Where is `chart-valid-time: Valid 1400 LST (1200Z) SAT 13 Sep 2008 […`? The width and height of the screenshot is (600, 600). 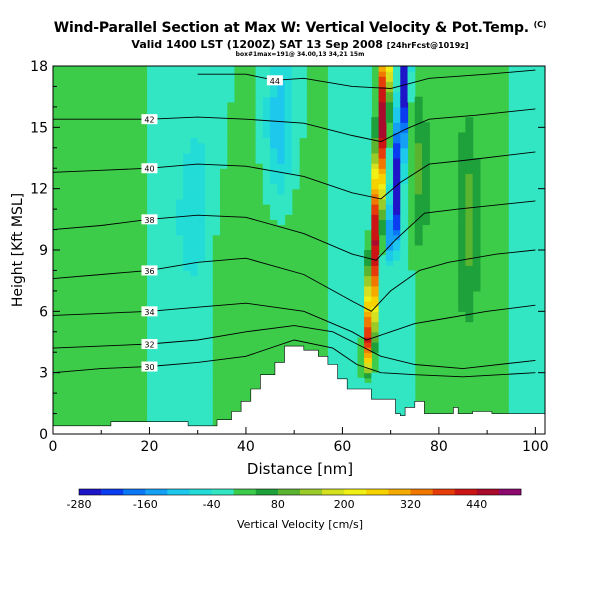 chart-valid-time: Valid 1400 LST (1200Z) SAT 13 Sep 2008 [… is located at coordinates (300, 44).